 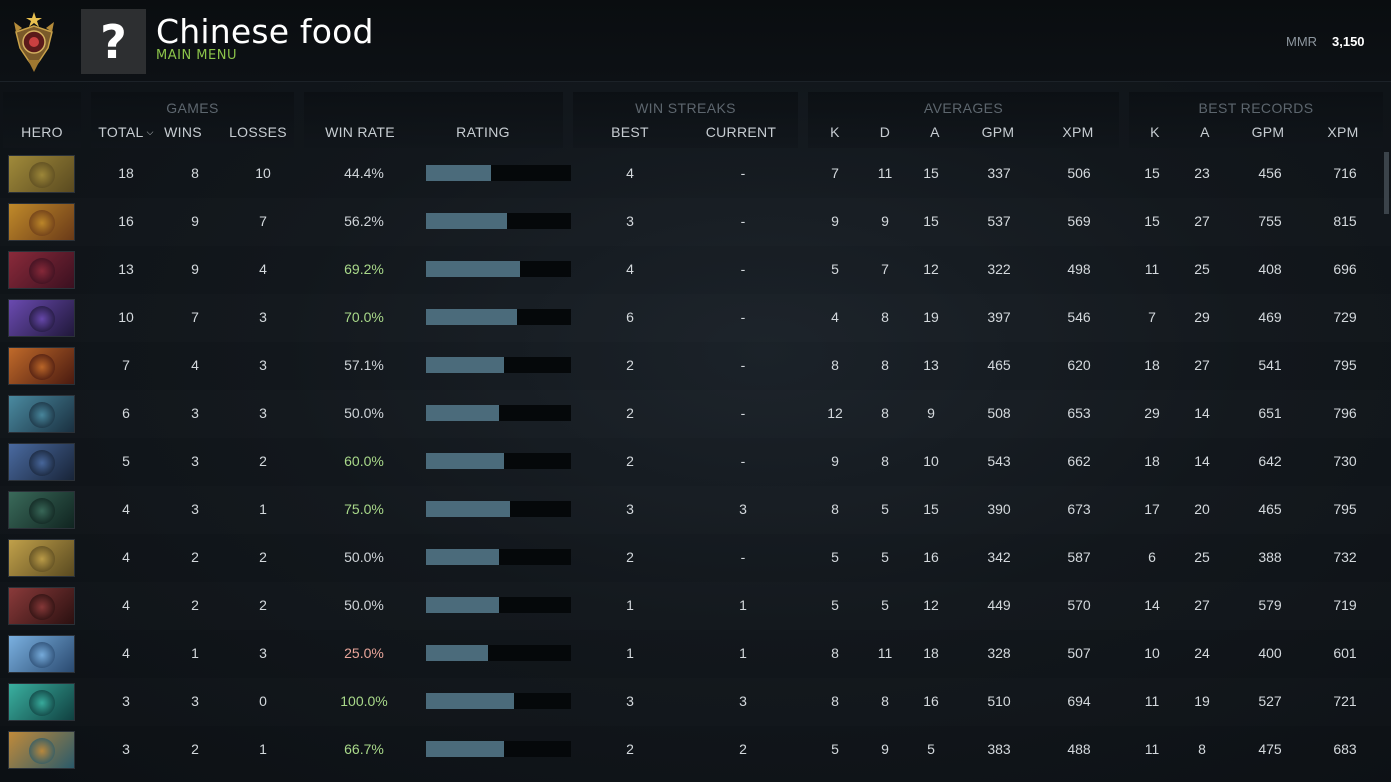 What do you see at coordinates (999, 557) in the screenshot?
I see `avg-gpm-cell: 342` at bounding box center [999, 557].